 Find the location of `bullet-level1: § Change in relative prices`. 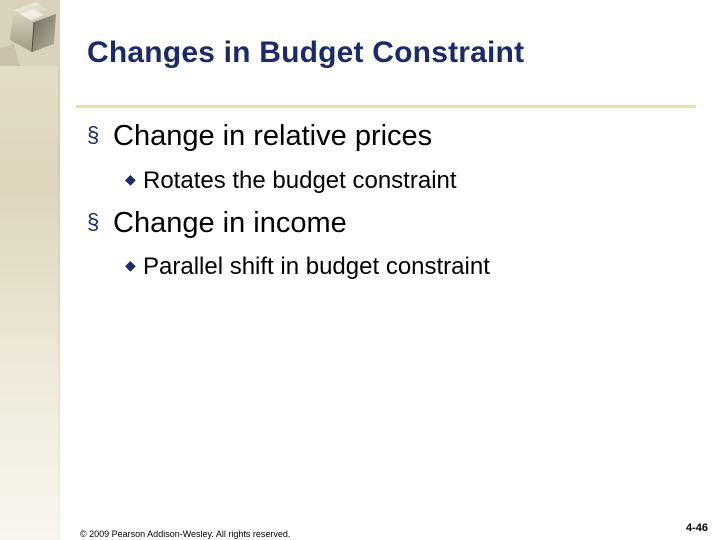

bullet-level1: § Change in relative prices is located at coordinates (259, 136).